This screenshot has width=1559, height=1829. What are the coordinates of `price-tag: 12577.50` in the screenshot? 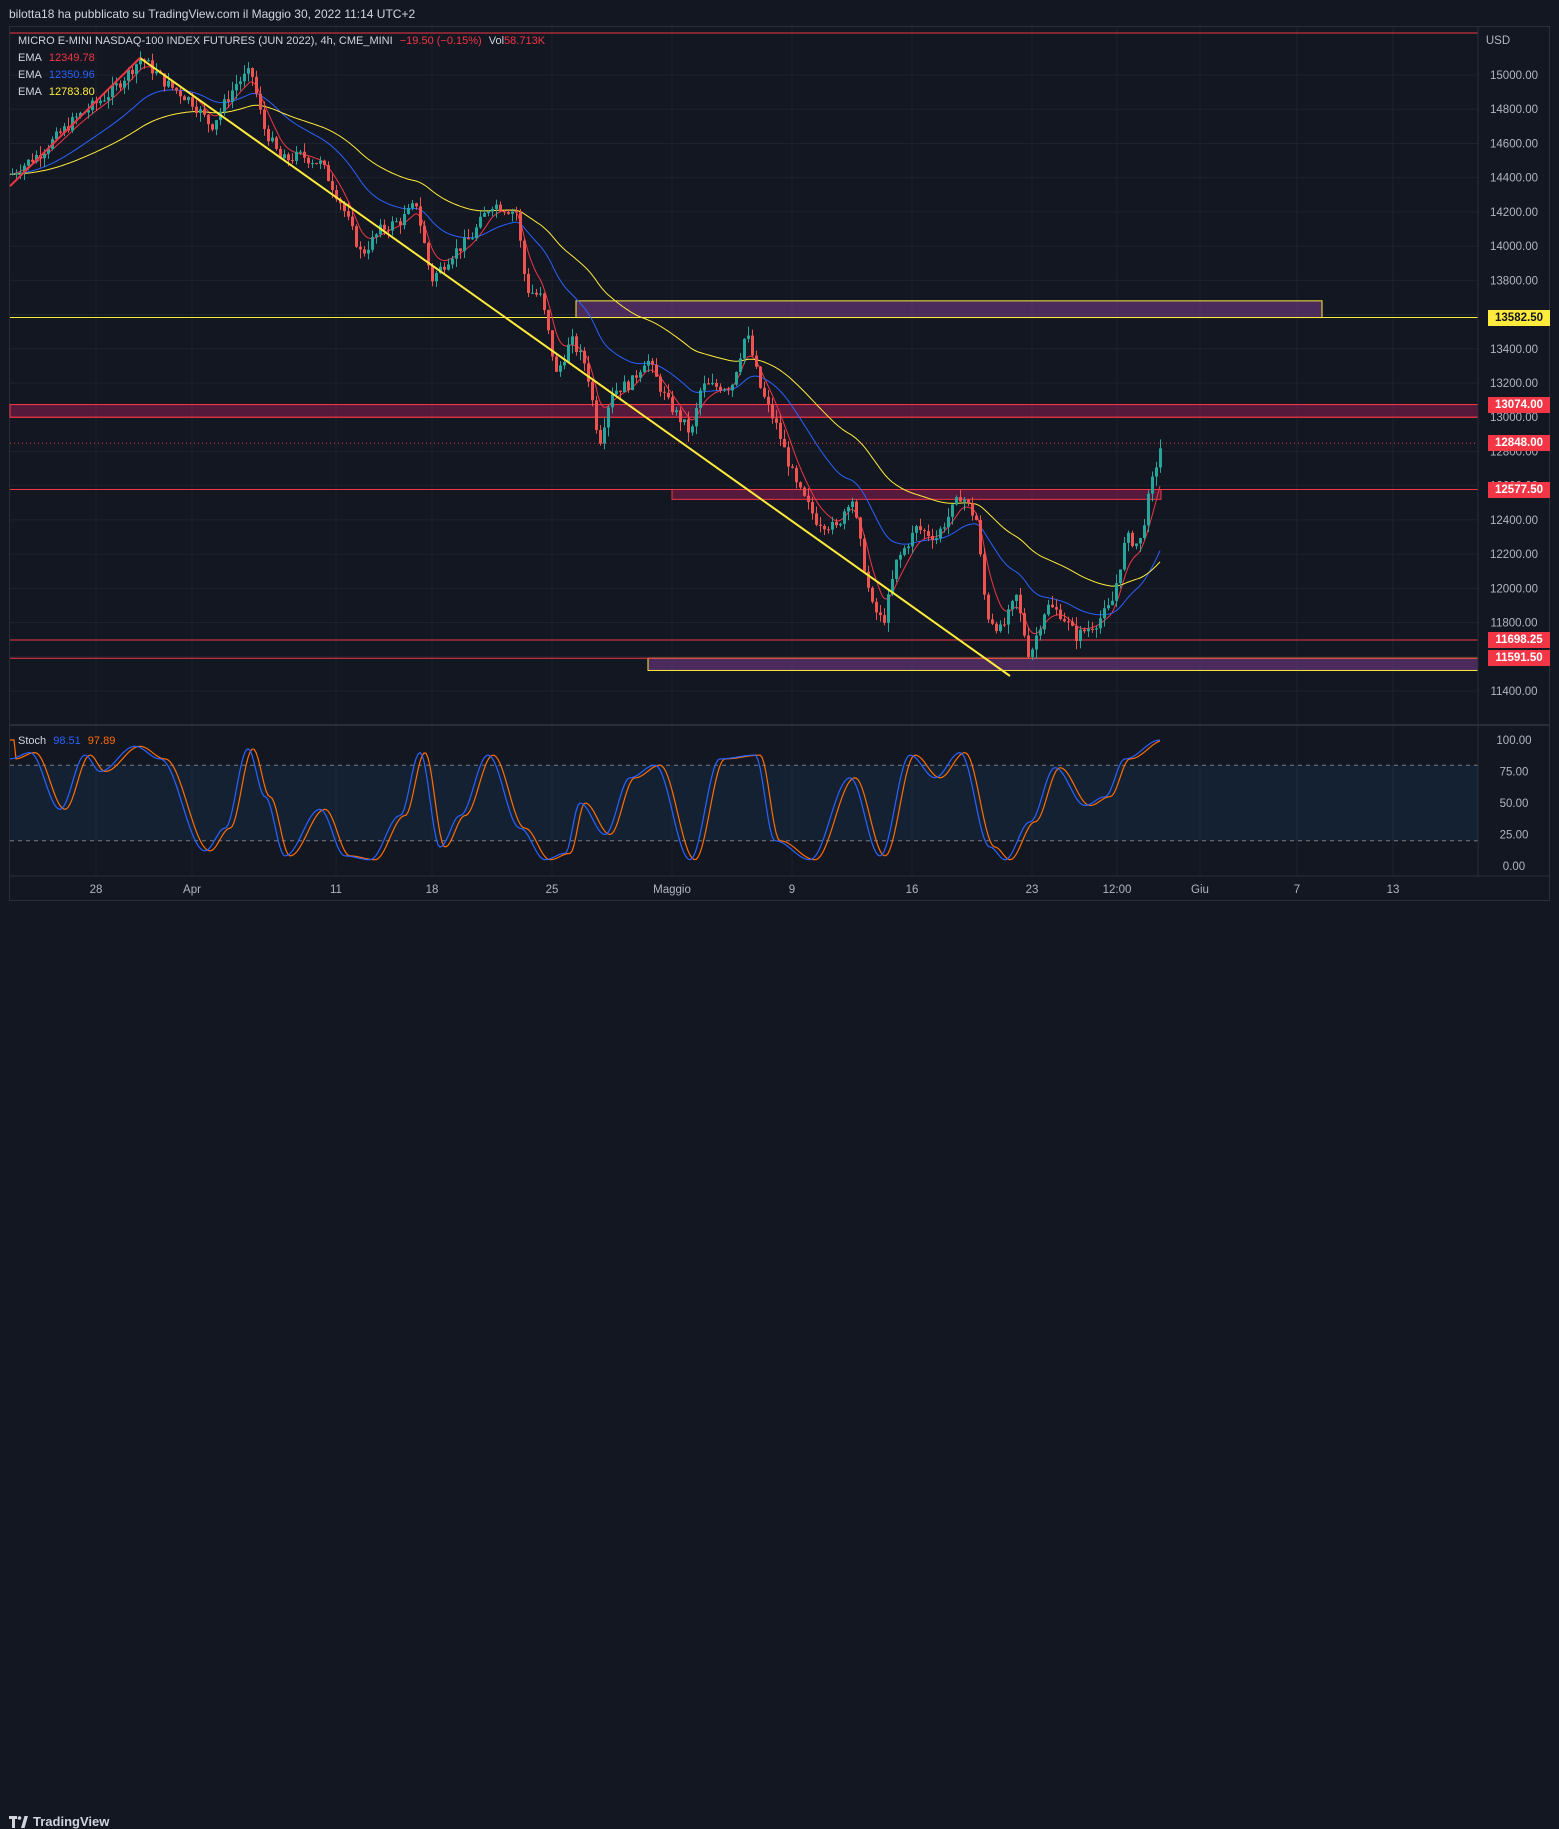 It's located at (1519, 489).